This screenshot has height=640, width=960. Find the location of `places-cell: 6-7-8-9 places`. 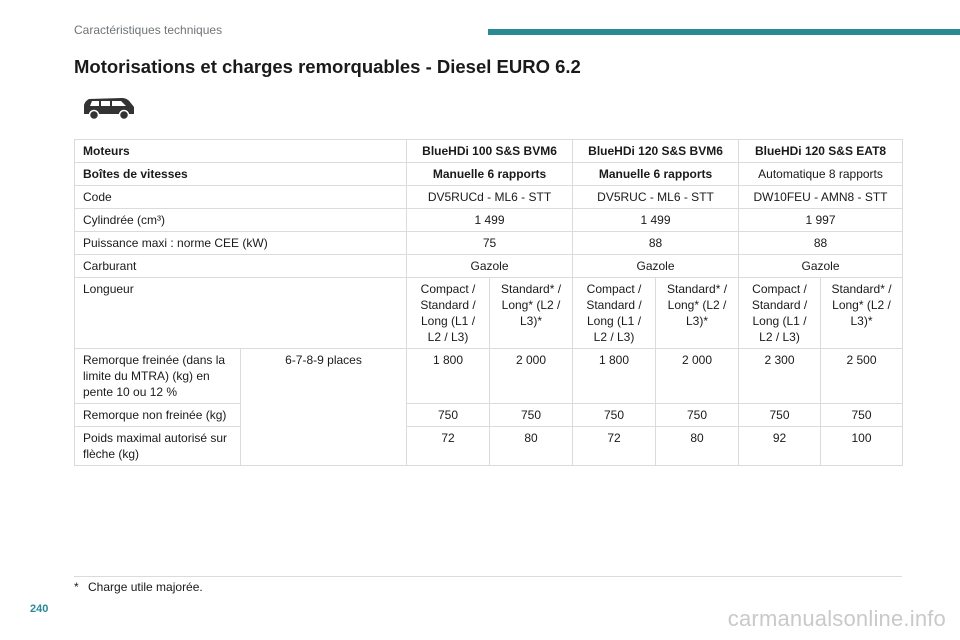

places-cell: 6-7-8-9 places is located at coordinates (323, 407).